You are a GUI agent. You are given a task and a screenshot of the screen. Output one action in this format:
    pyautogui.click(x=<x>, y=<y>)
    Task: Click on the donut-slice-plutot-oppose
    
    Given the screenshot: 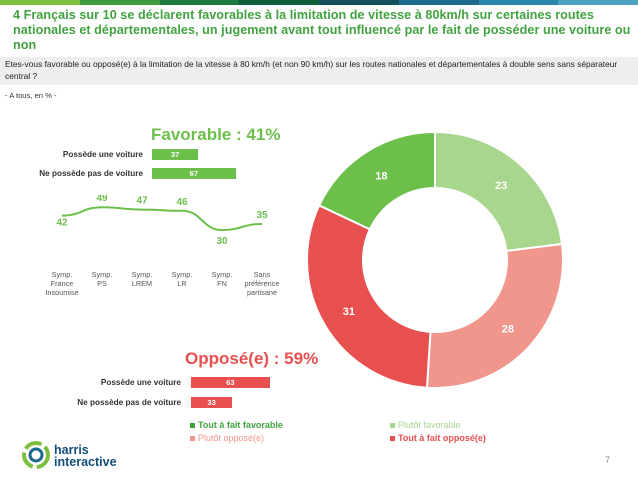 What is the action you would take?
    pyautogui.click(x=494, y=315)
    